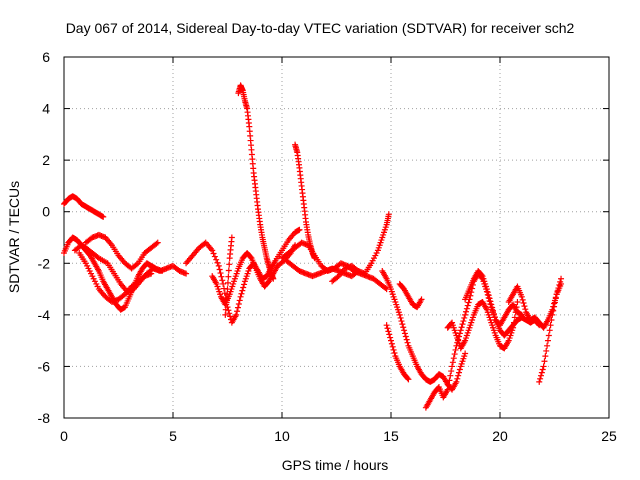 The width and height of the screenshot is (640, 480). Describe the element at coordinates (256, 182) in the screenshot. I see `series-arc-i` at that location.